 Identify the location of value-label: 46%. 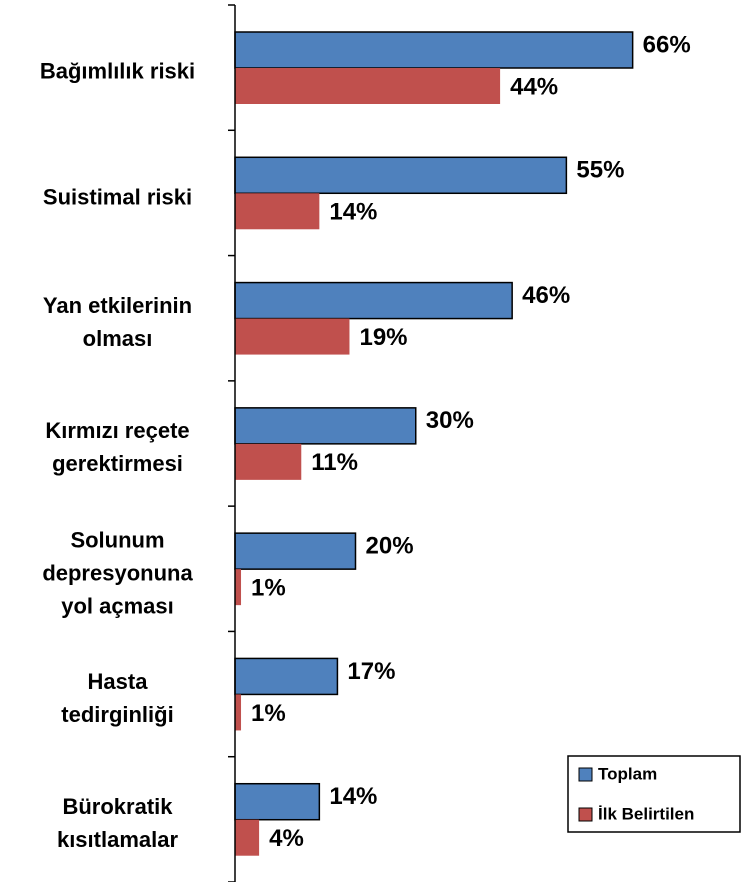
(546, 295).